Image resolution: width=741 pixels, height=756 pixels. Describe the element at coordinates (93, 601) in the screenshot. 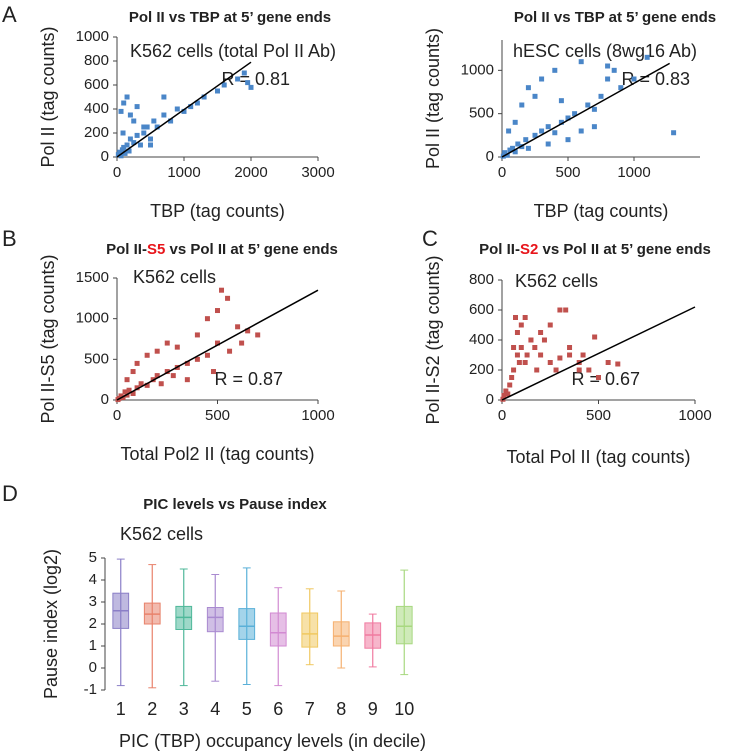

I see `y-tick-label: 3` at that location.